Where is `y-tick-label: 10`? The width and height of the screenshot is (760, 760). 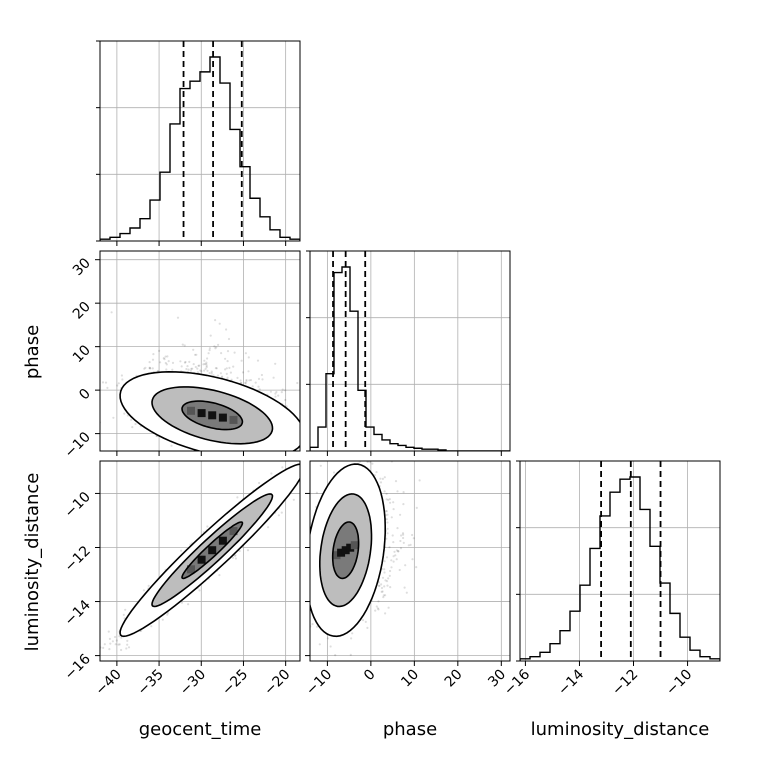 y-tick-label: 10 is located at coordinates (82, 354).